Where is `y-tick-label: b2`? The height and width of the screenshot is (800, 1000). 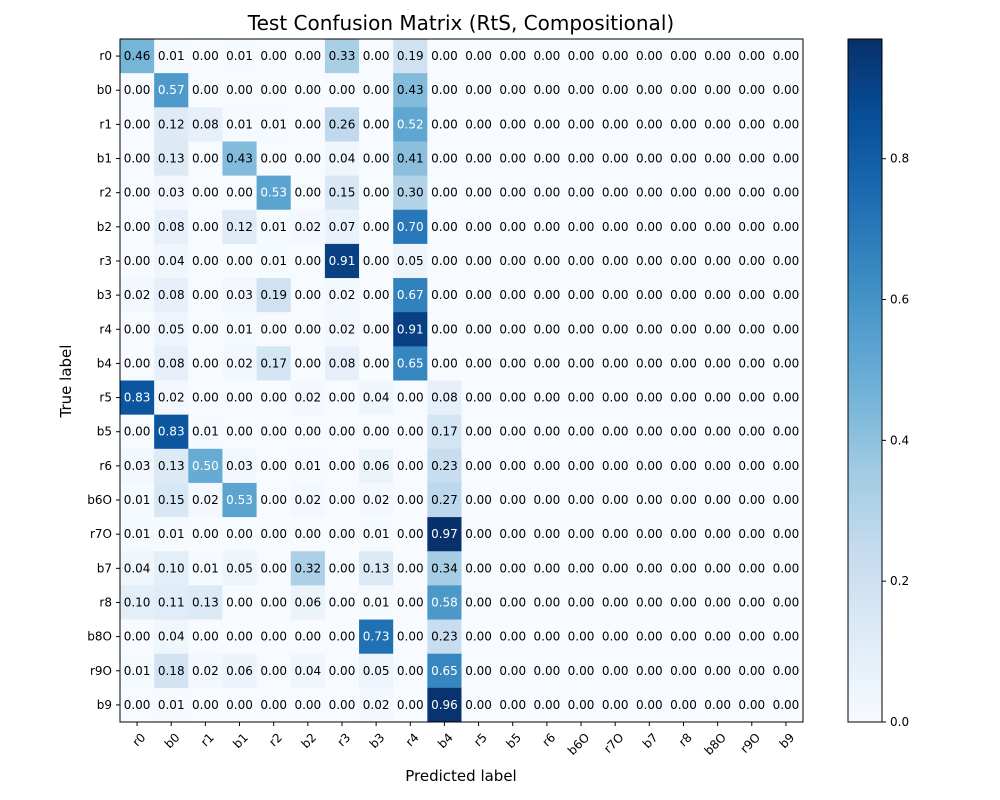 y-tick-label: b2 is located at coordinates (104, 227).